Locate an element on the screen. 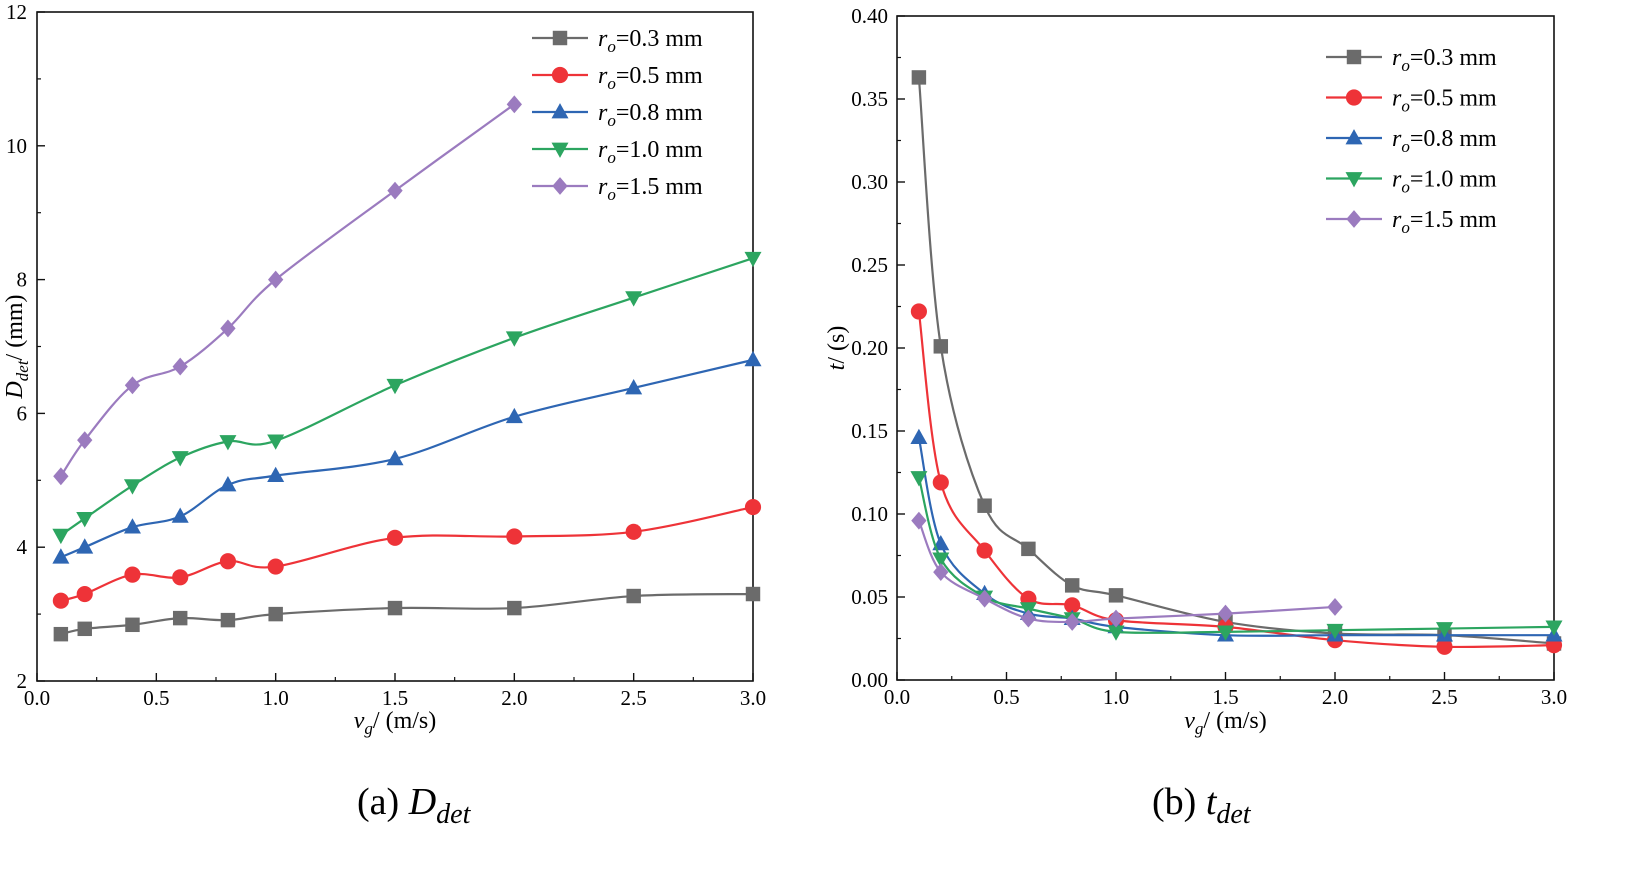  x-tick-label: 1.0 is located at coordinates (1116, 697).